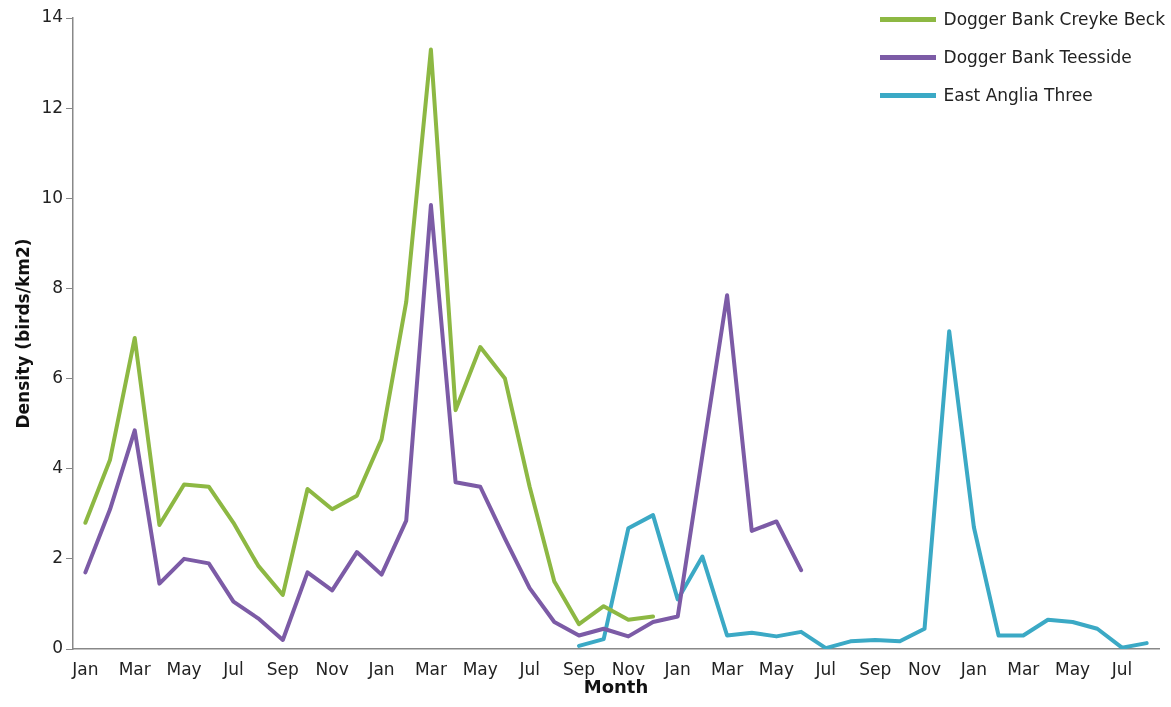  What do you see at coordinates (58, 376) in the screenshot?
I see `y-tick-label: 6` at bounding box center [58, 376].